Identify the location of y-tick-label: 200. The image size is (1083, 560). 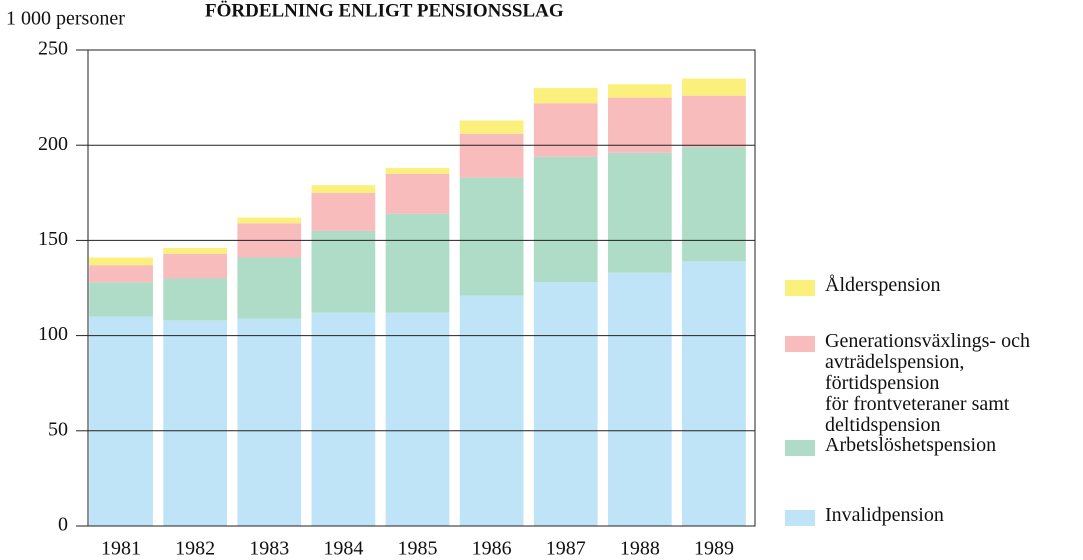
(53, 144).